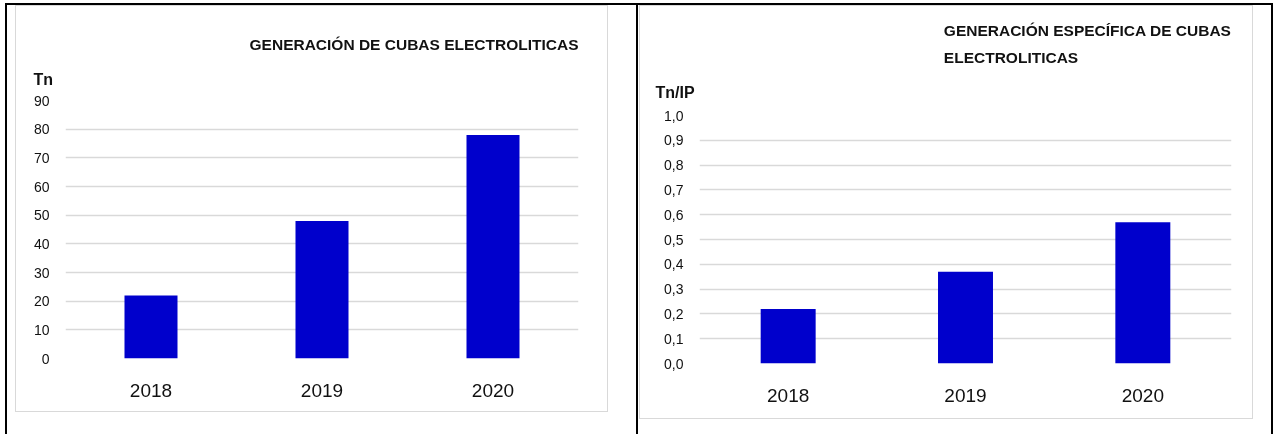 Image resolution: width=1277 pixels, height=434 pixels. Describe the element at coordinates (674, 239) in the screenshot. I see `y-tick-label: 0,5` at that location.